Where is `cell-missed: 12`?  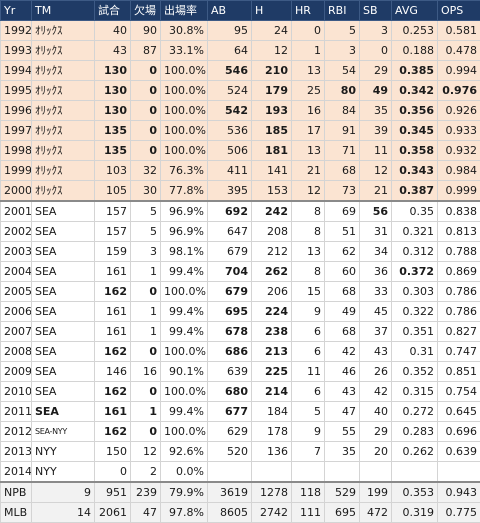
cell-missed: 12 is located at coordinates (146, 452).